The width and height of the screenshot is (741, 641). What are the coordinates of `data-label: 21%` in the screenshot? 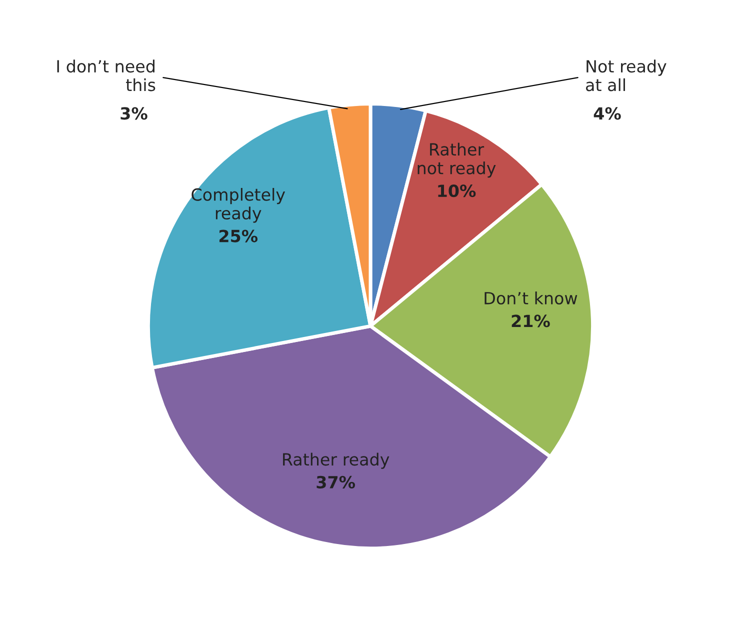 It's located at (531, 321).